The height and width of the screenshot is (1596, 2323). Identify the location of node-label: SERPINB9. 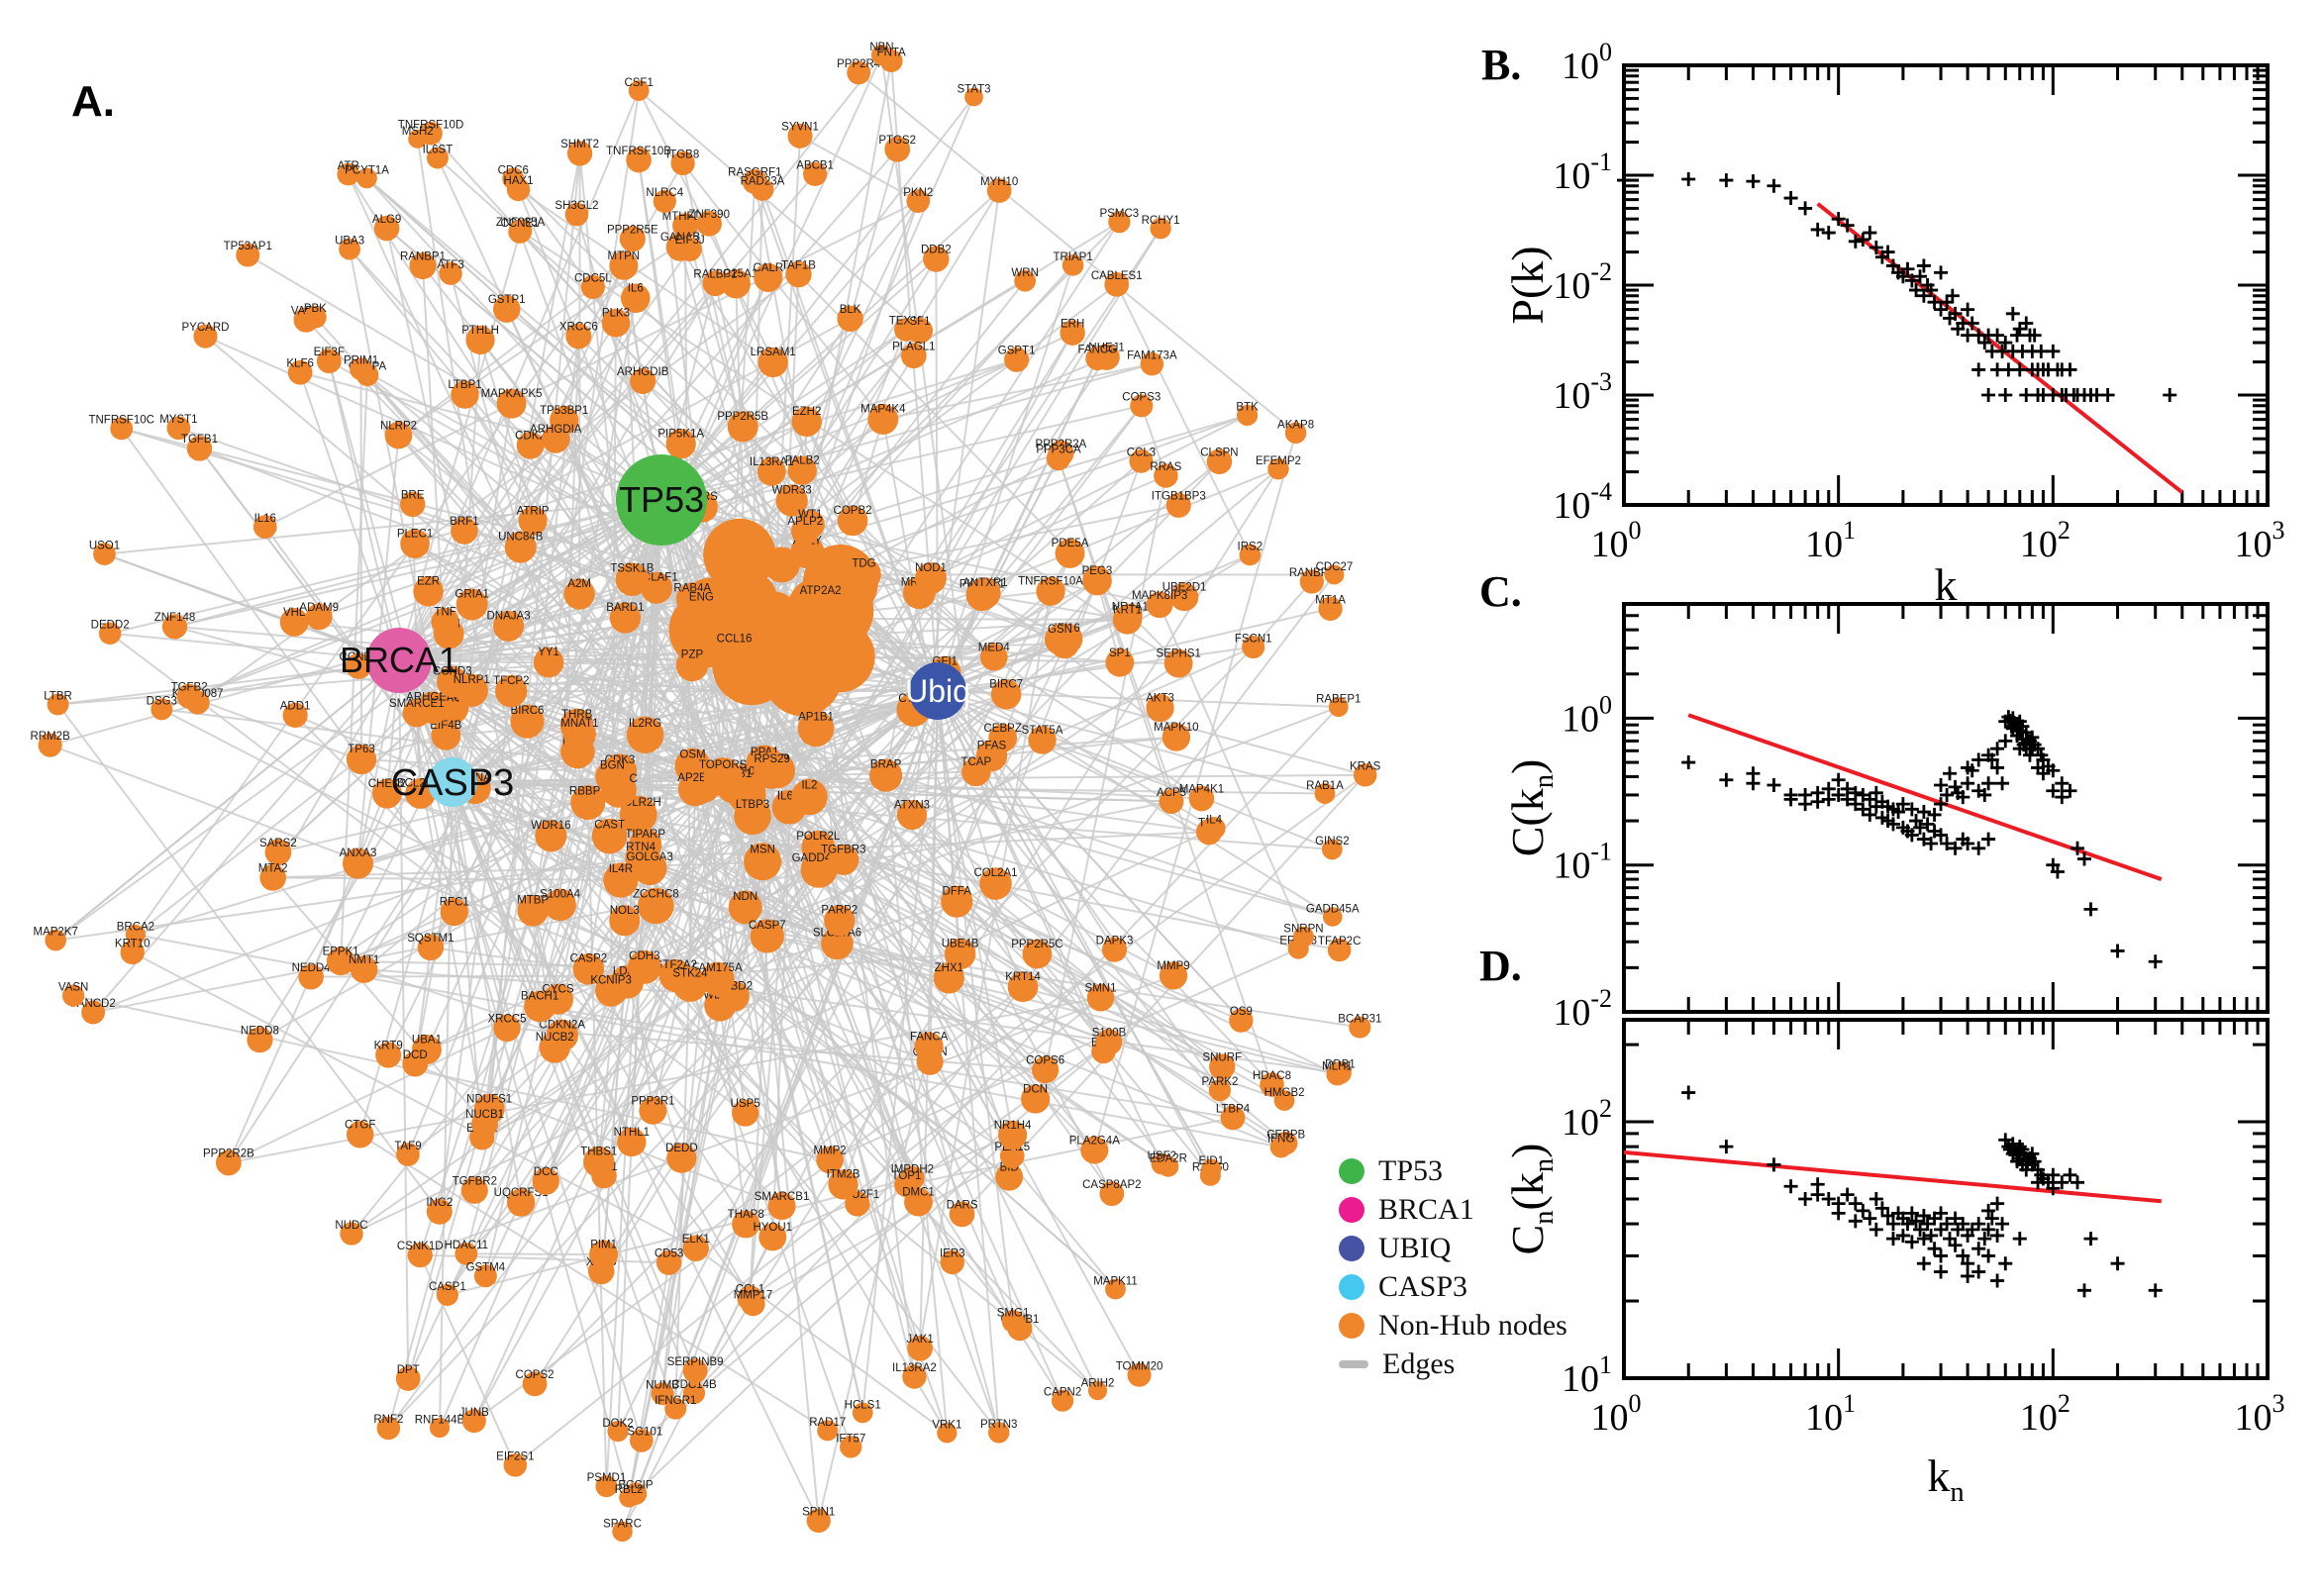
(695, 1362).